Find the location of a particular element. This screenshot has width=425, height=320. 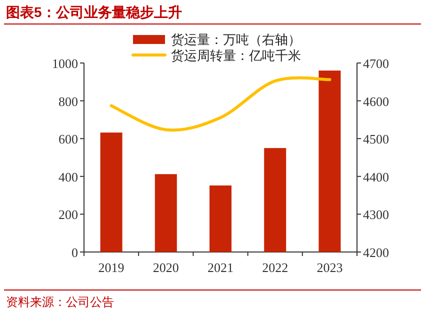

y2-tick-label: 4500 is located at coordinates (376, 139).